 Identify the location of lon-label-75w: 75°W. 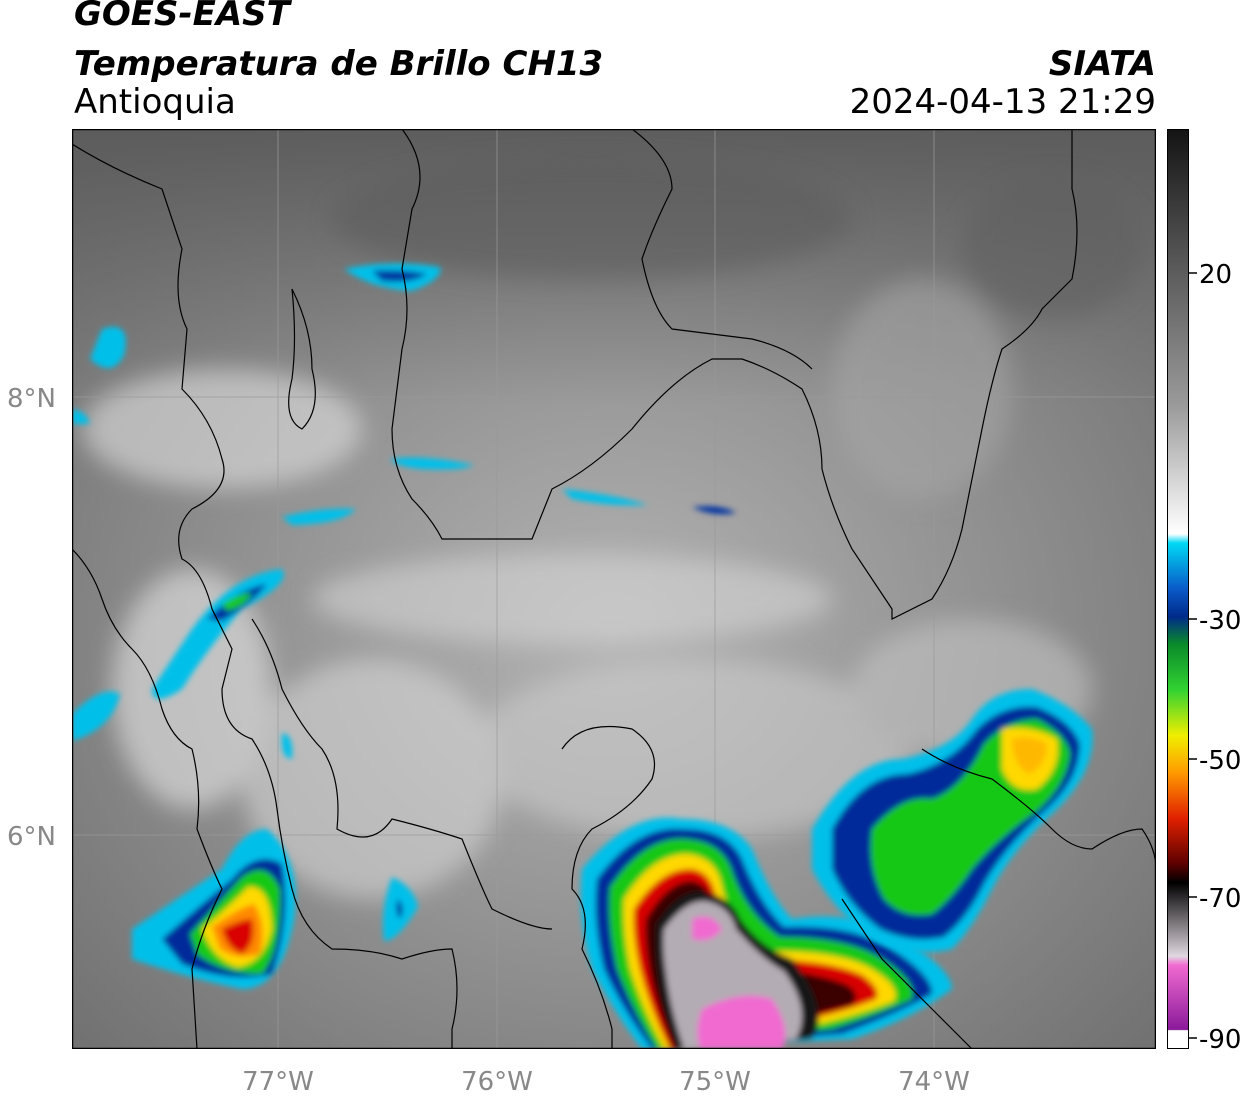
(715, 1082).